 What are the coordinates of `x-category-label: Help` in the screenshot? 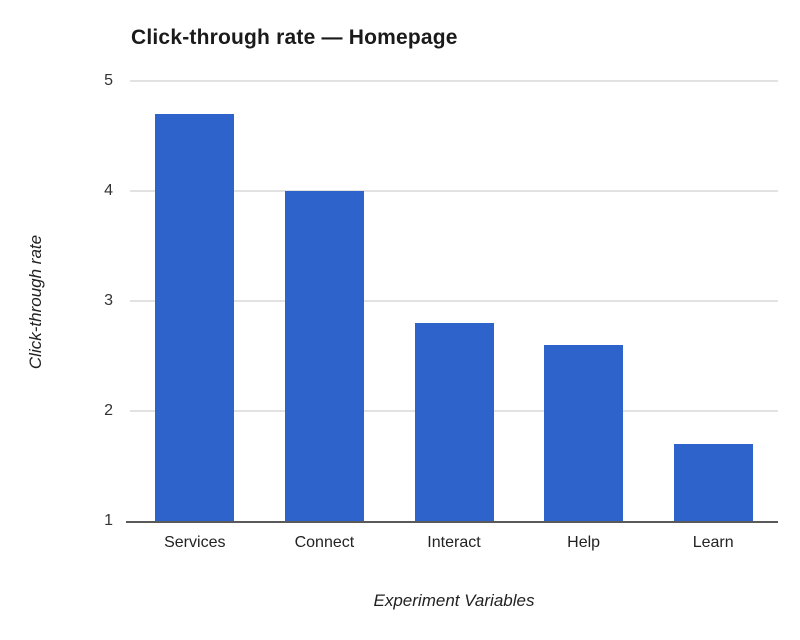 It's located at (584, 542).